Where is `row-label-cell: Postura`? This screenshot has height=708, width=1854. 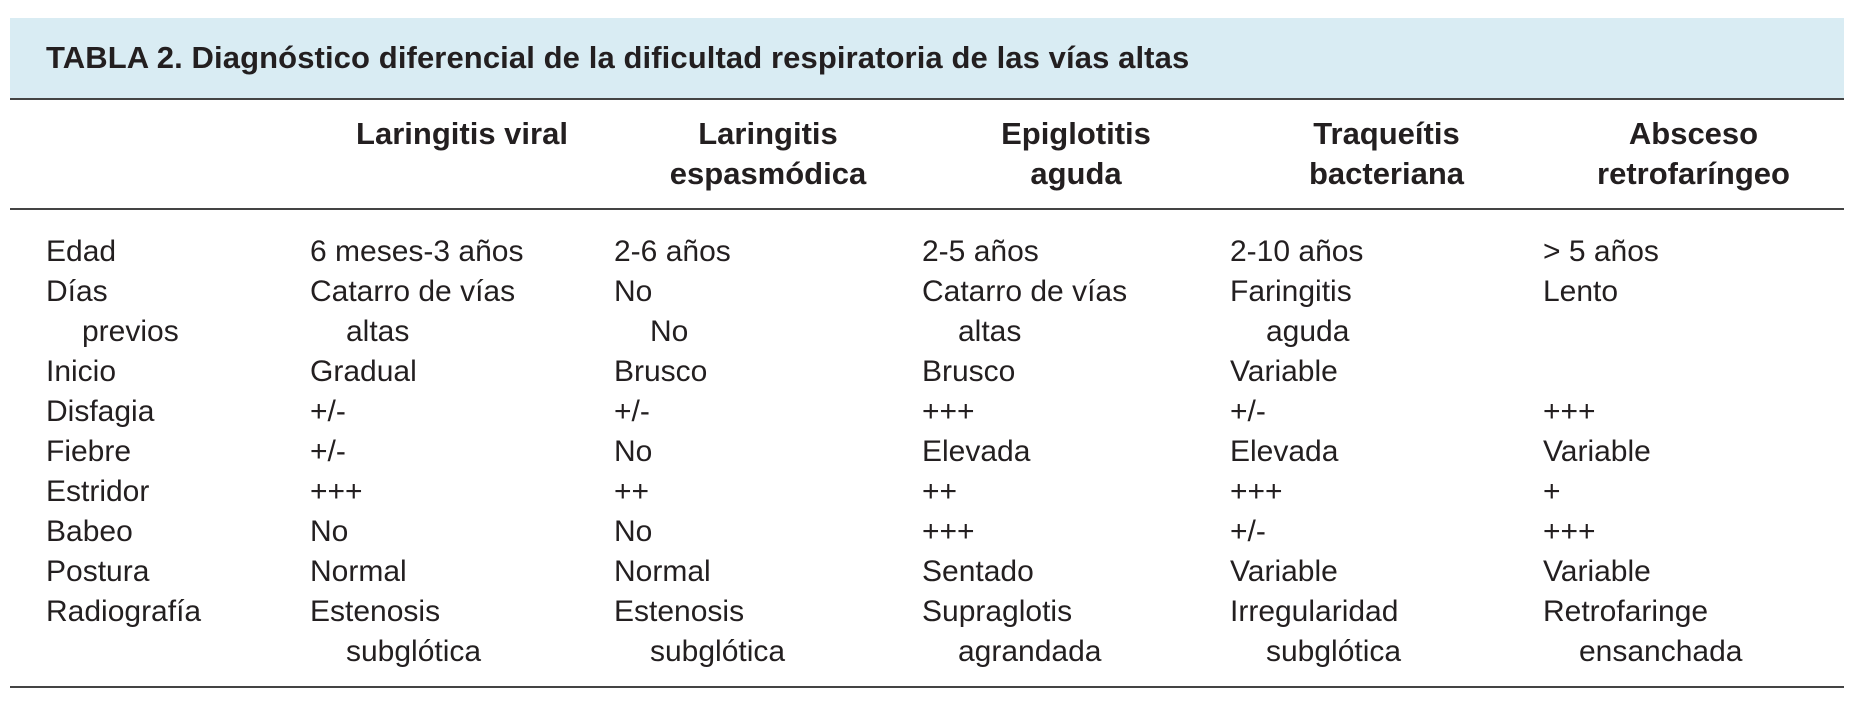
row-label-cell: Postura is located at coordinates (160, 572).